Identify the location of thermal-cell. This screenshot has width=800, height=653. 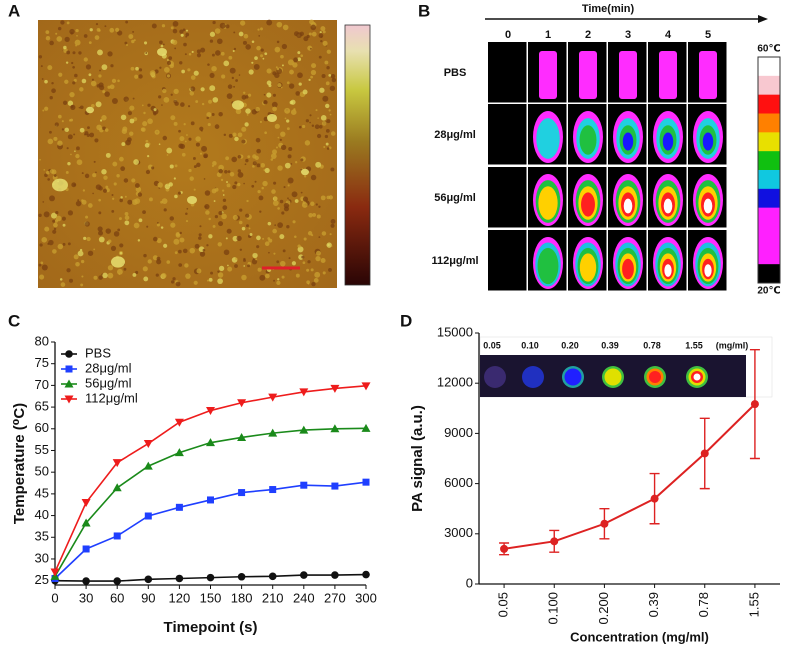
(507, 134).